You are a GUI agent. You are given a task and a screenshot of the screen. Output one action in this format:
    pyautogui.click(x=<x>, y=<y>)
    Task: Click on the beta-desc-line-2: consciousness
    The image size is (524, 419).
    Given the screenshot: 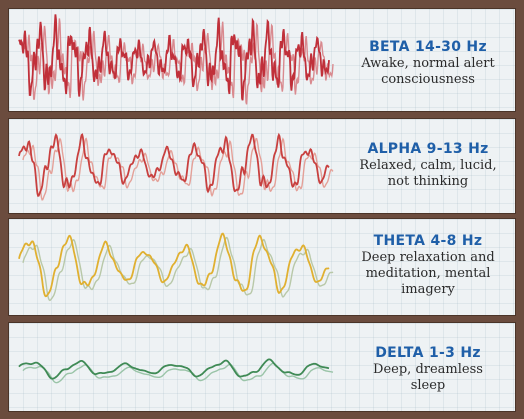 What is the action you would take?
    pyautogui.click(x=428, y=79)
    